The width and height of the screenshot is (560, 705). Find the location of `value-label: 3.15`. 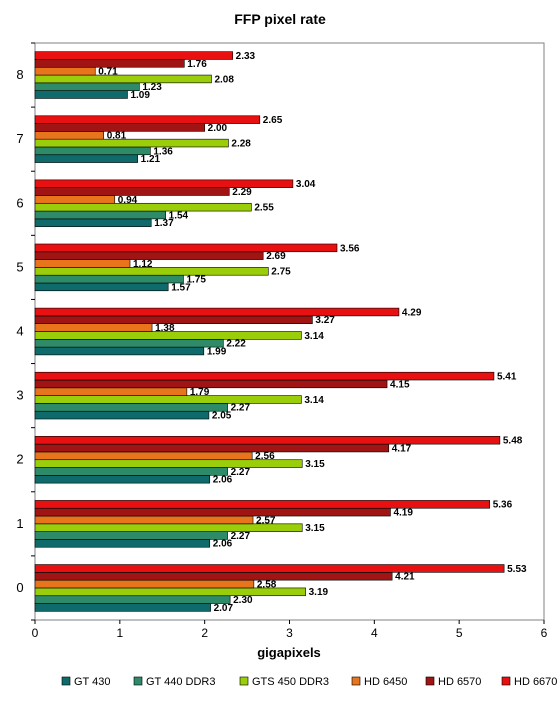

value-label: 3.15 is located at coordinates (315, 464).